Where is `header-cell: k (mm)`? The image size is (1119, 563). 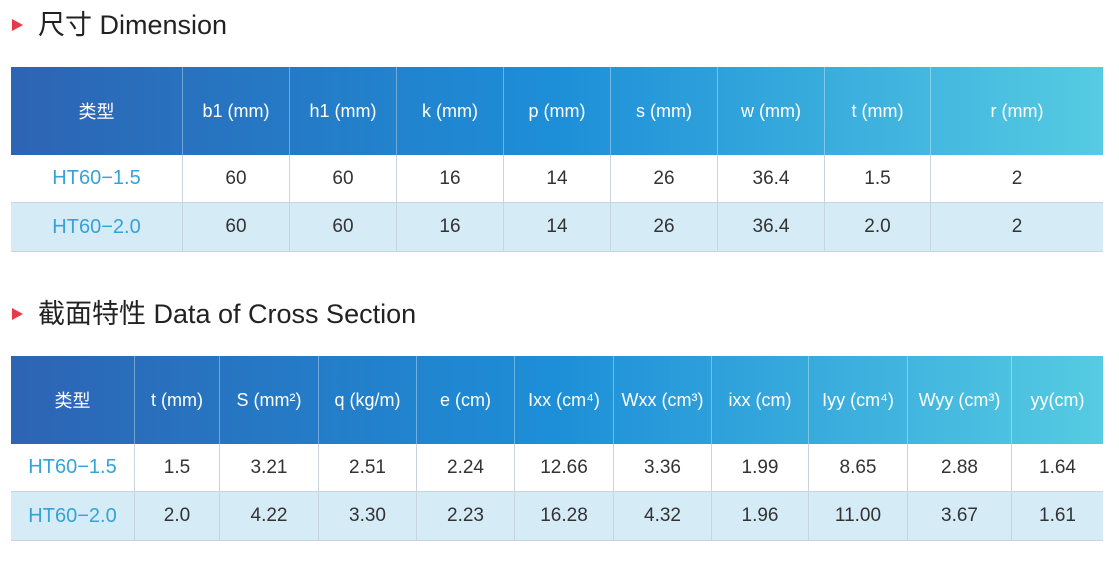
header-cell: k (mm) is located at coordinates (449, 111).